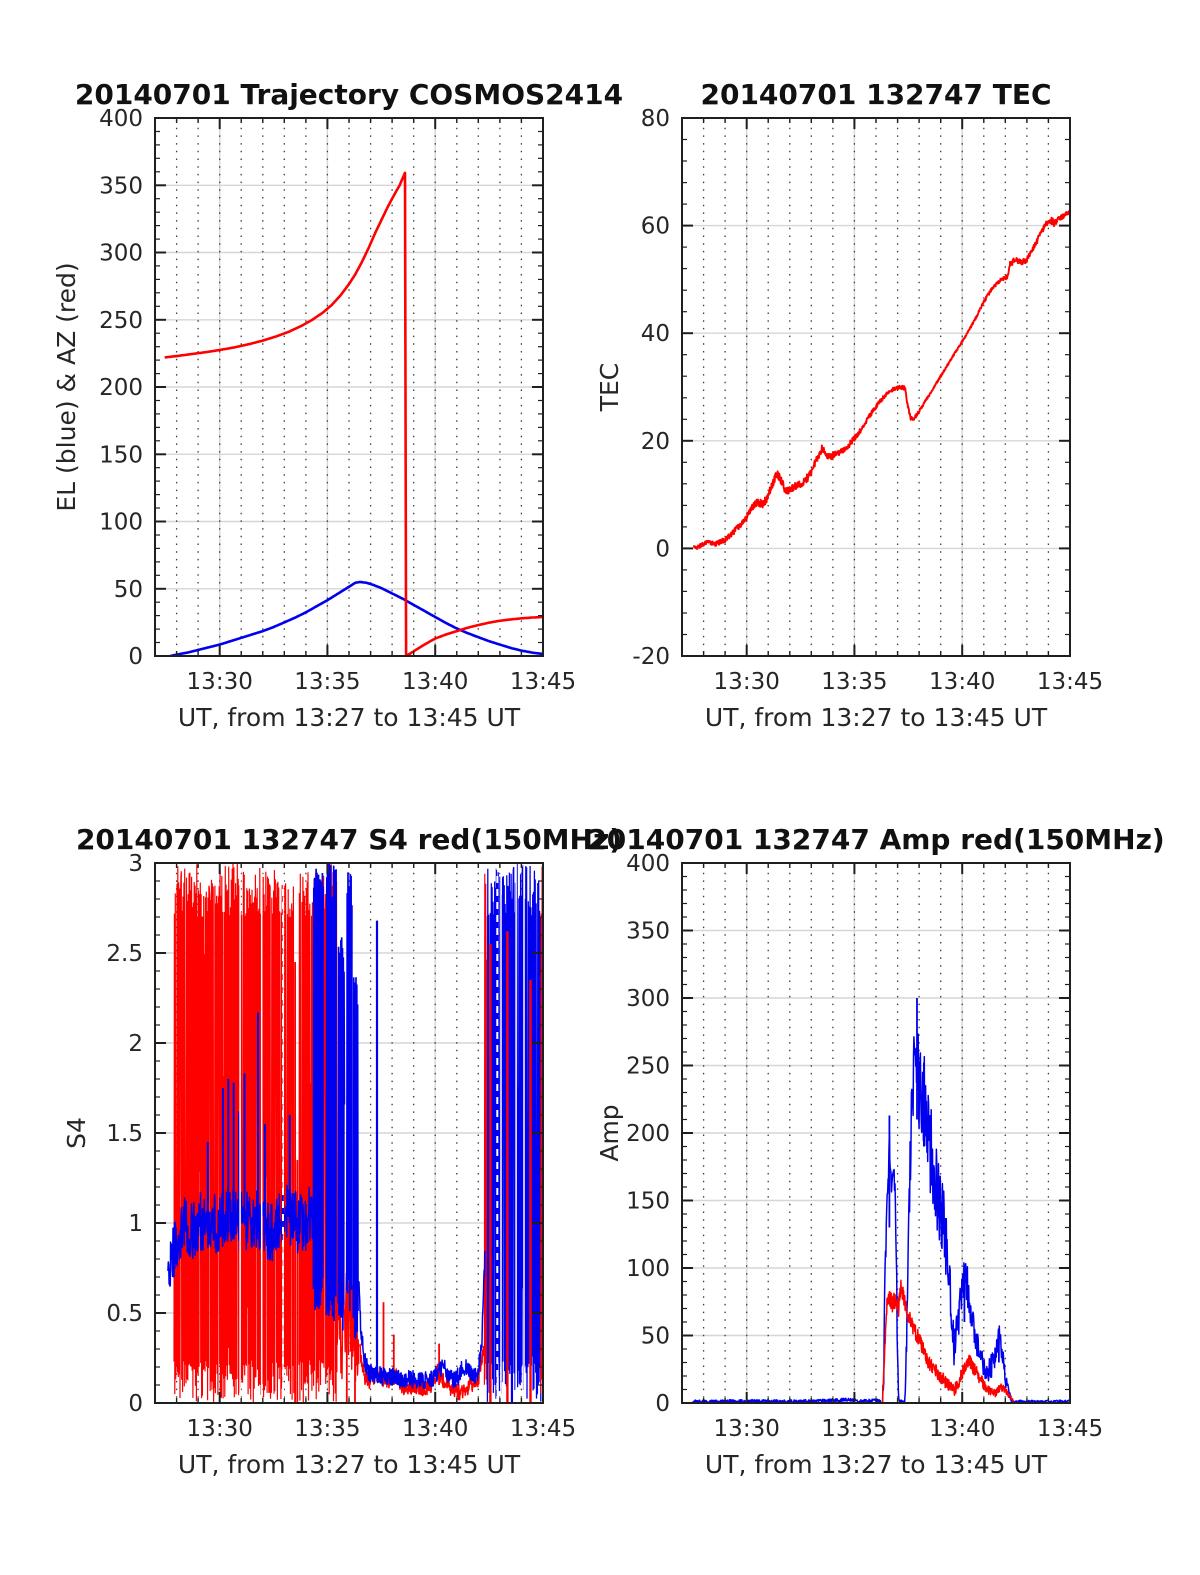 This screenshot has height=1575, width=1200. What do you see at coordinates (609, 1132) in the screenshot?
I see `amp-ylabel: Amp` at bounding box center [609, 1132].